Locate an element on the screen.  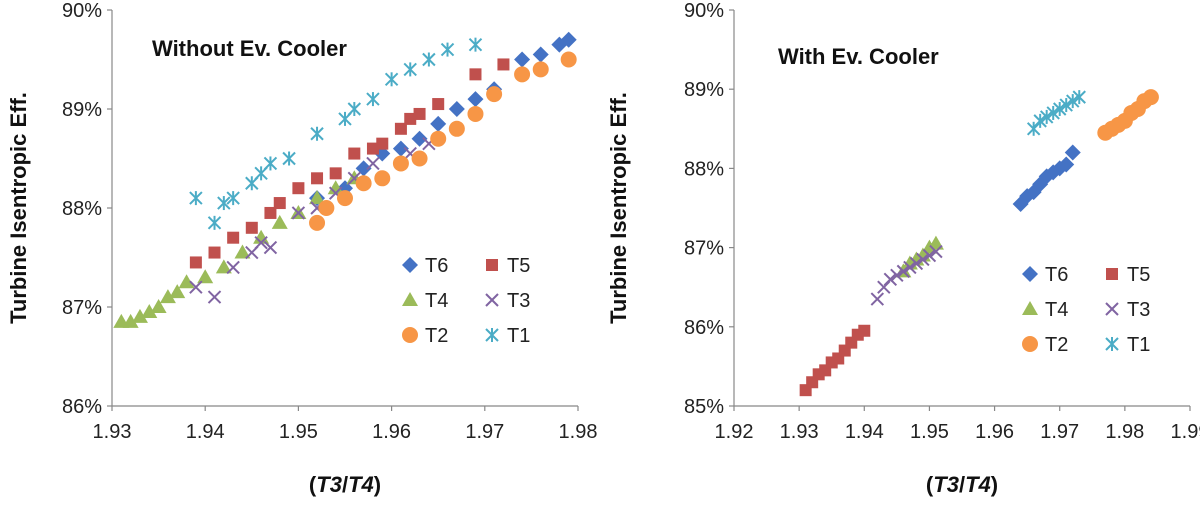
series-t6 is located at coordinates (1046, 178).